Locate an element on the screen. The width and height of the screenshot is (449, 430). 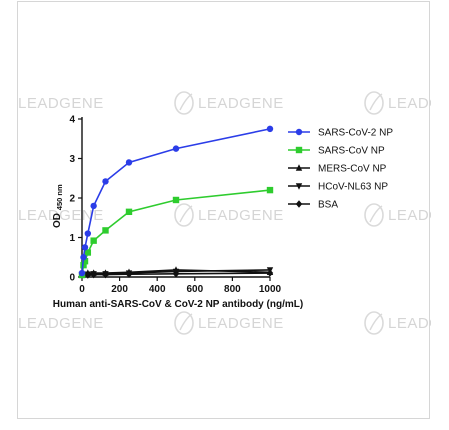
legend-item: MERS-CoV NP is located at coordinates (337, 169).